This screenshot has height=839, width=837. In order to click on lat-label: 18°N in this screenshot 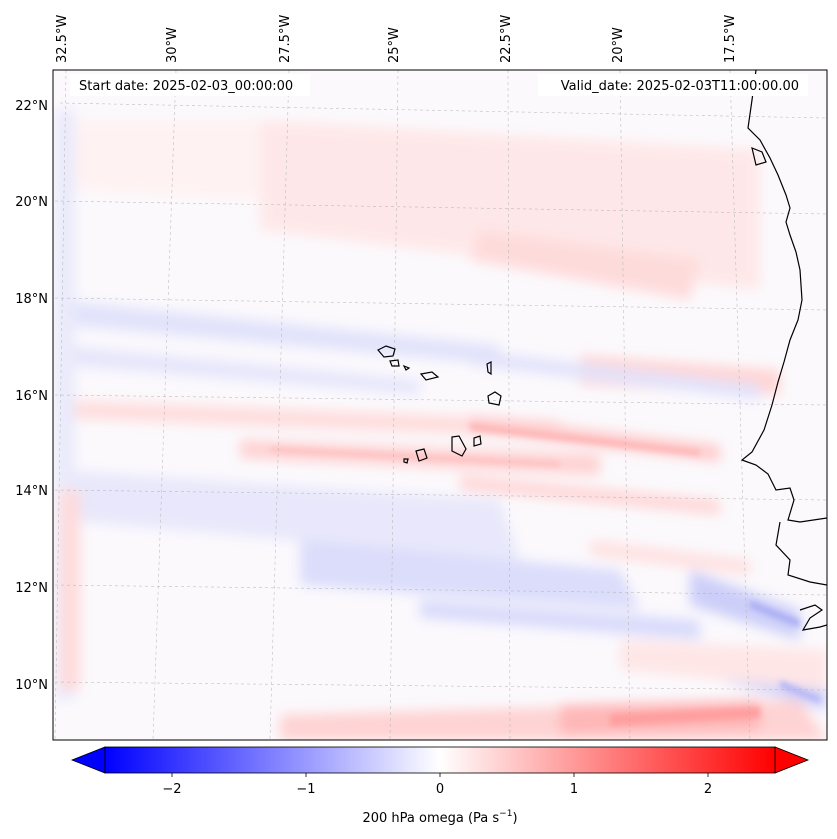, I will do `click(31, 299)`.